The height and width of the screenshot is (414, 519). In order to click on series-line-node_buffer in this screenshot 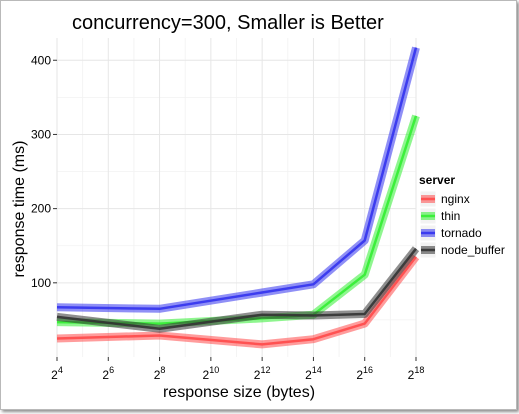, I will do `click(236, 289)`.